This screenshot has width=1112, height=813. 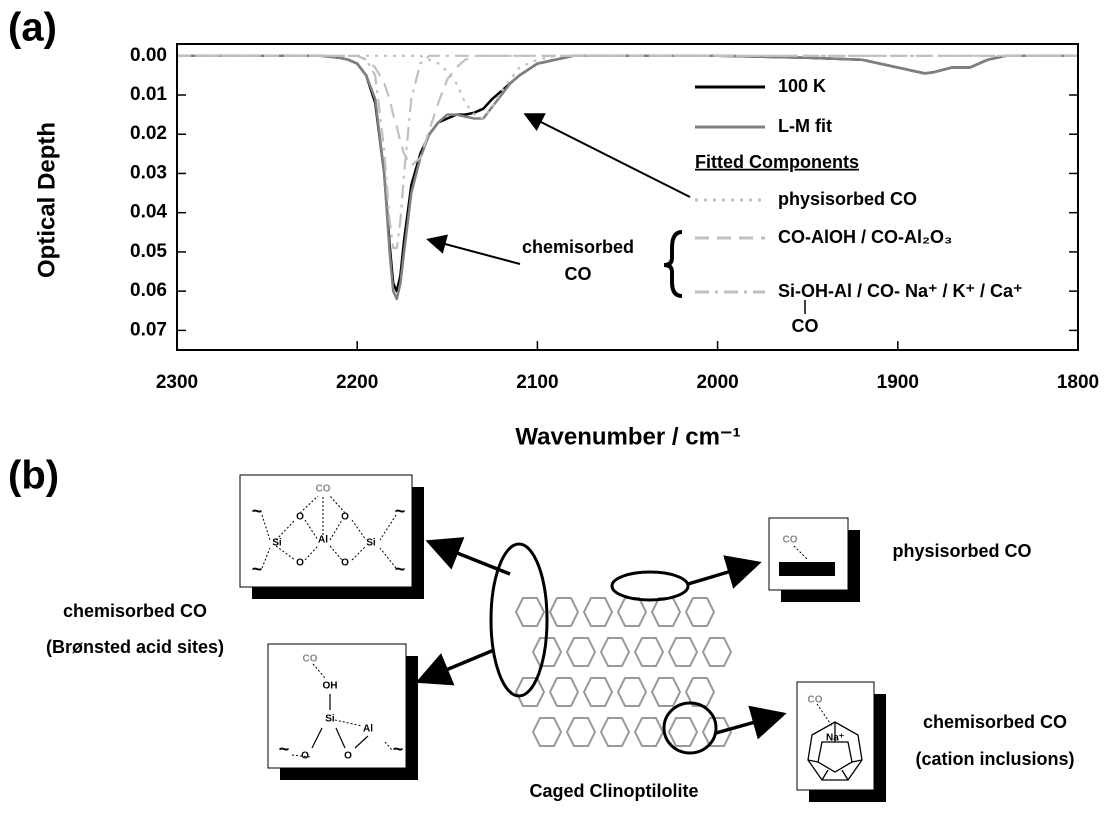 What do you see at coordinates (805, 126) in the screenshot?
I see `legend-label: L-M fit` at bounding box center [805, 126].